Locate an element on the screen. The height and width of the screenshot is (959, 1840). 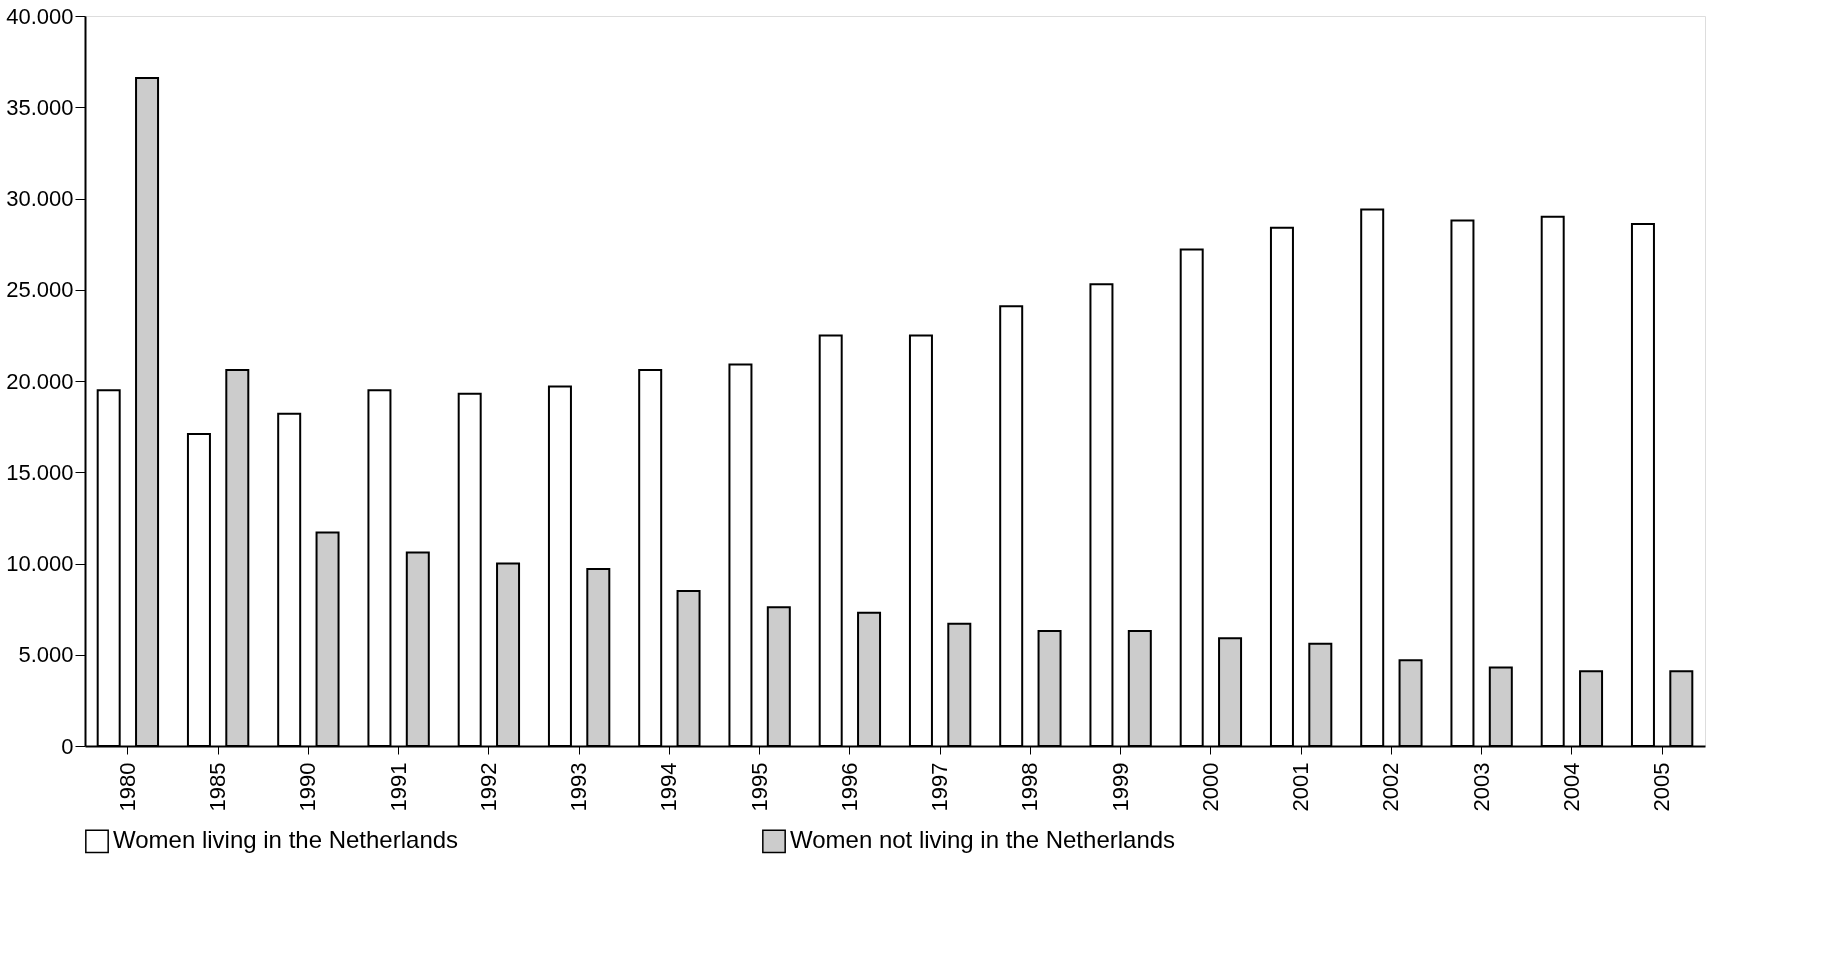
y-tick-label: 30.000 is located at coordinates (40, 198).